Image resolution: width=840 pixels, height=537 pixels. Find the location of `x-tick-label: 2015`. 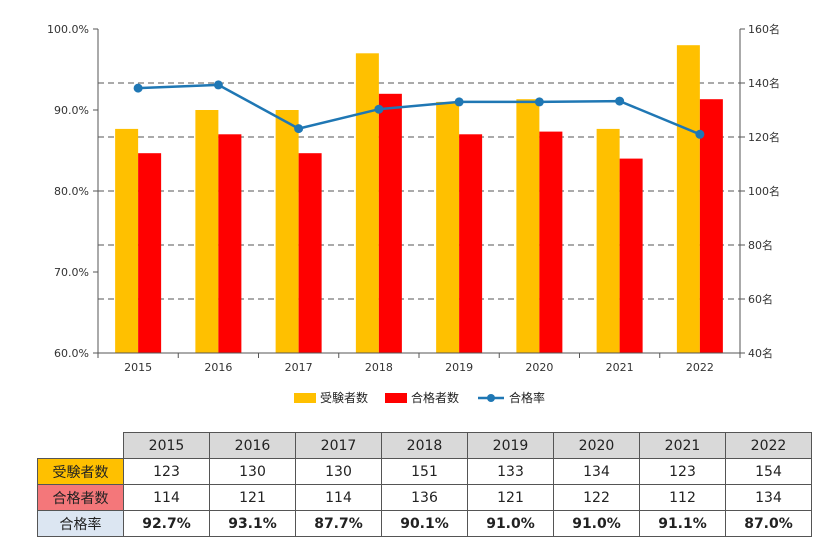

x-tick-label: 2015 is located at coordinates (138, 367).